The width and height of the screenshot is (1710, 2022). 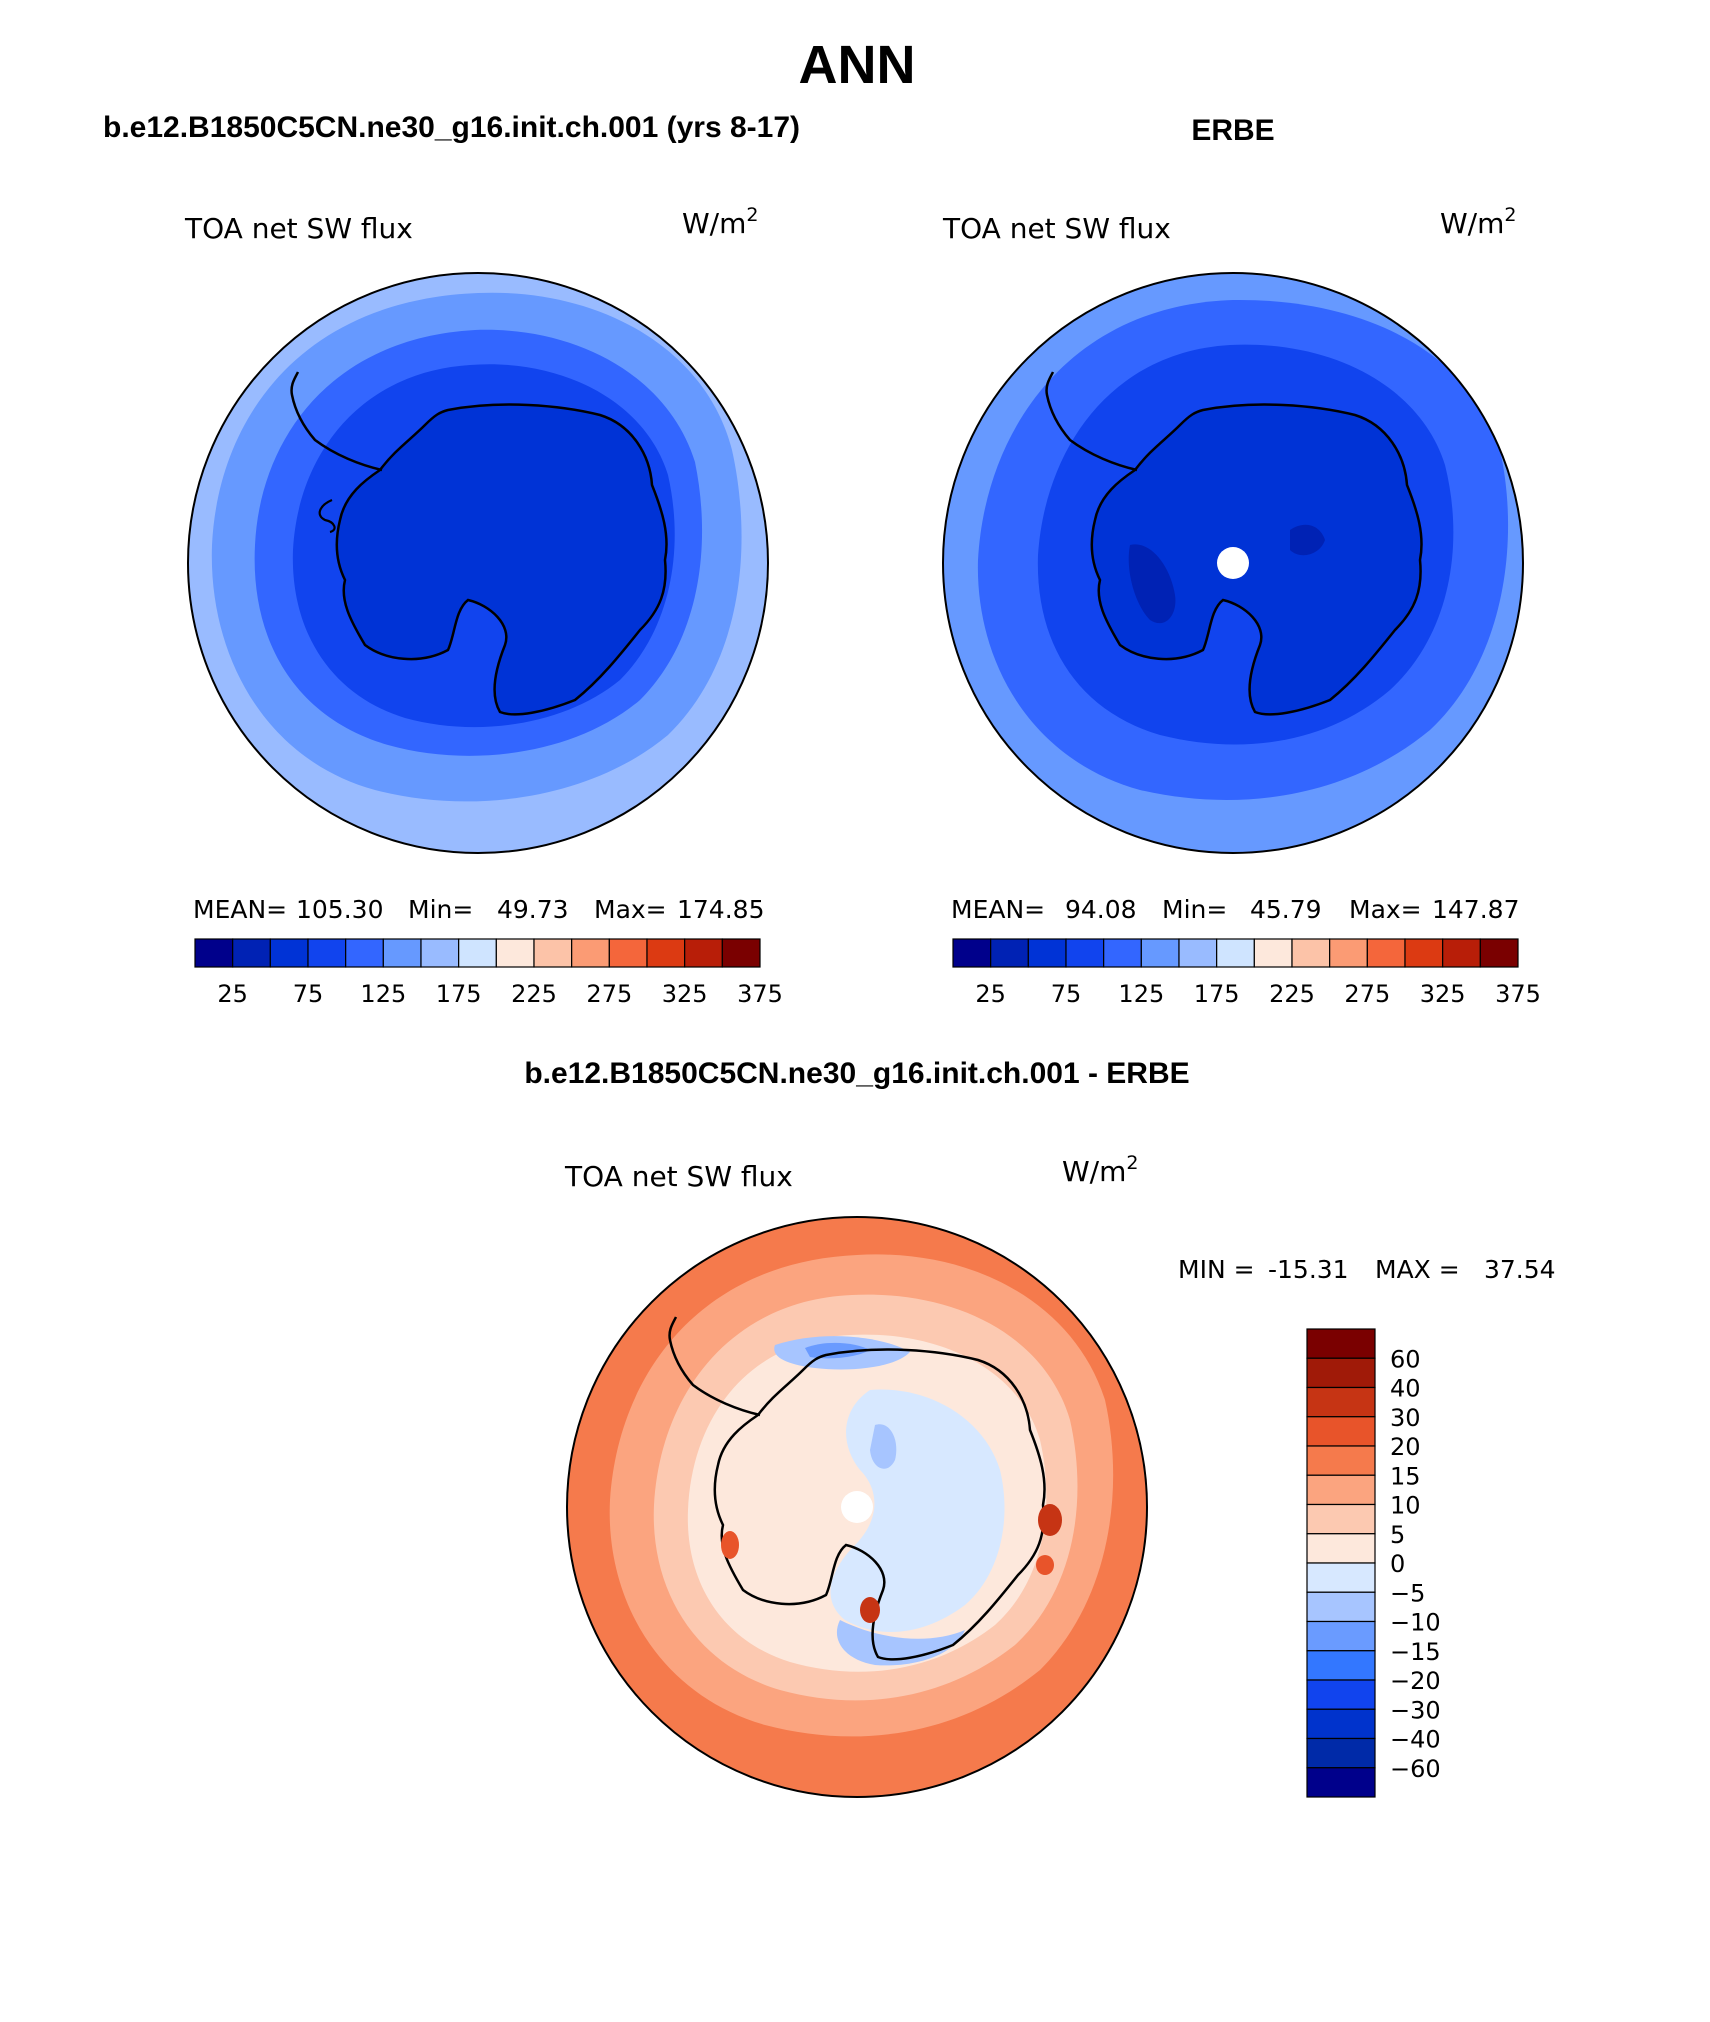 I want to click on zone-neg15, so click(x=837, y=1350).